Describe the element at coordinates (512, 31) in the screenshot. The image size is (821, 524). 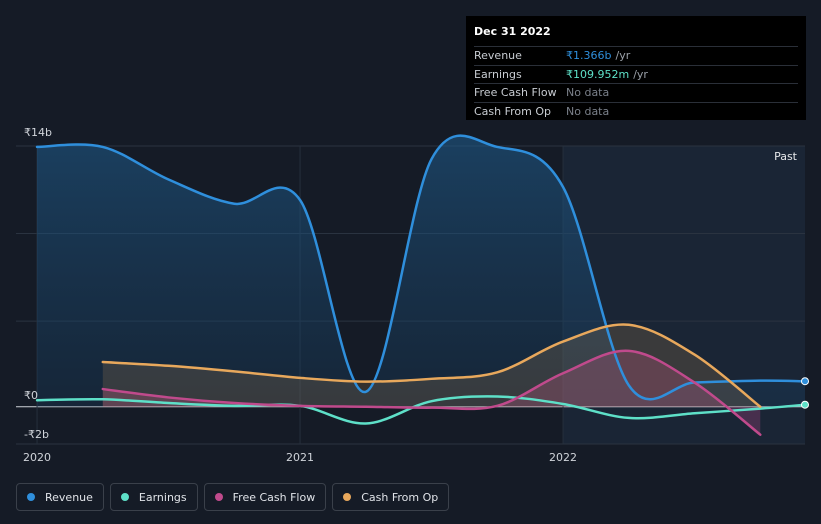
I see `tooltip-date: Dec 31 2022` at that location.